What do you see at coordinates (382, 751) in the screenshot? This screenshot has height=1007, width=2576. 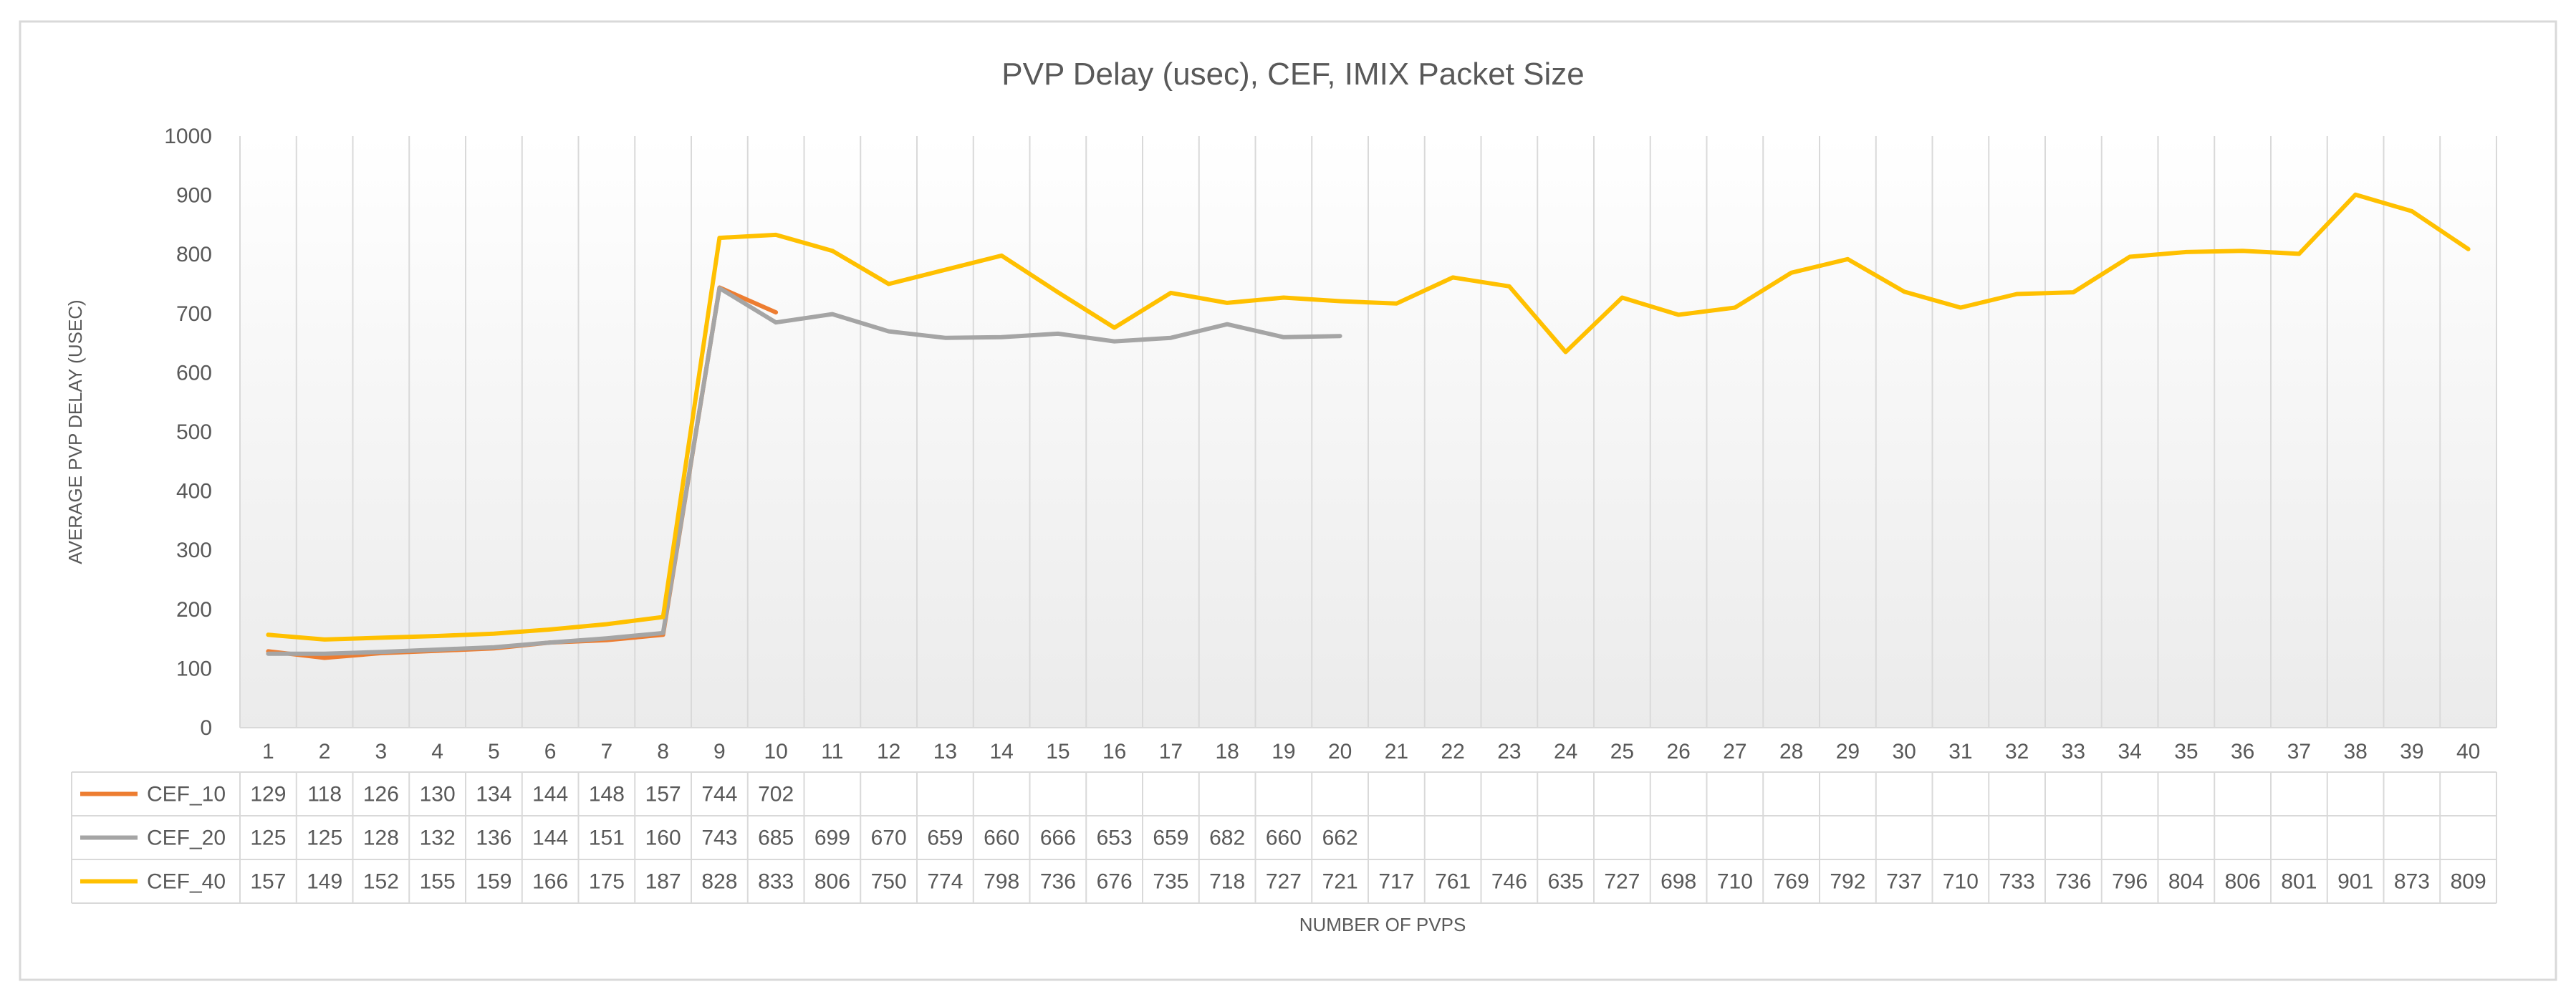 I see `x-tick-label: 3` at bounding box center [382, 751].